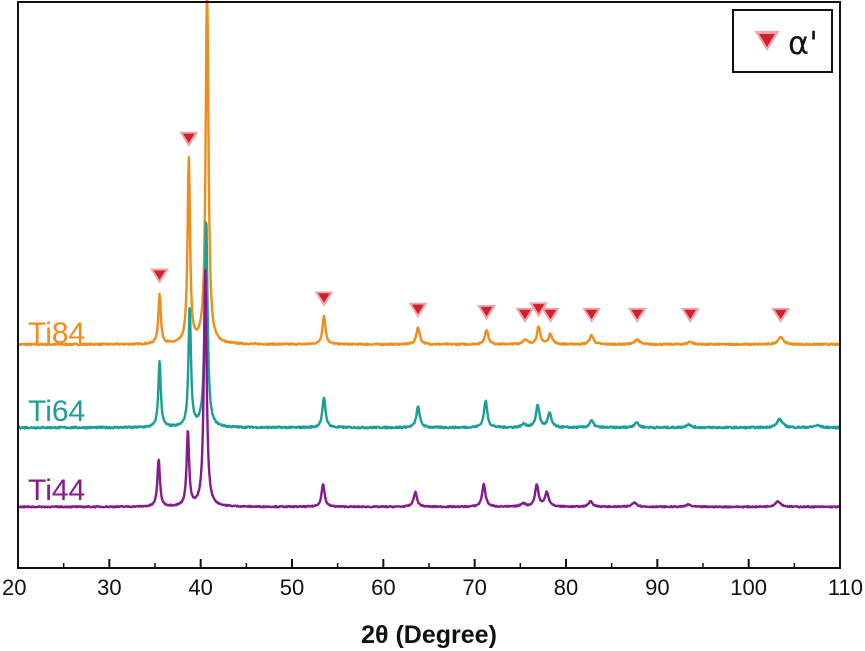 The width and height of the screenshot is (865, 651). What do you see at coordinates (657, 587) in the screenshot?
I see `x-tick-label: 90` at bounding box center [657, 587].